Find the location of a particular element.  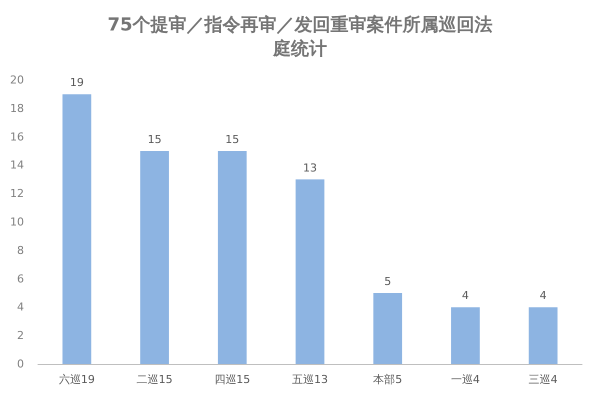

x-tick-label: 三巡4 is located at coordinates (543, 379).